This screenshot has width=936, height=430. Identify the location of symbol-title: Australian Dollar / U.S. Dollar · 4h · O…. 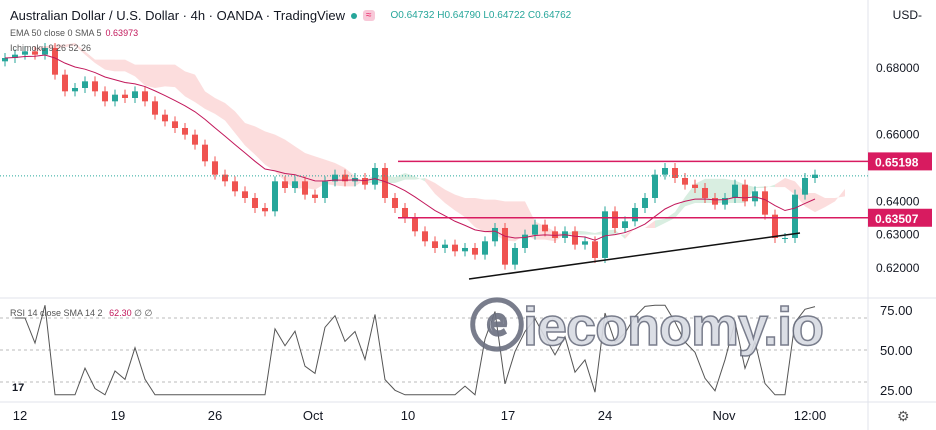
(177, 15).